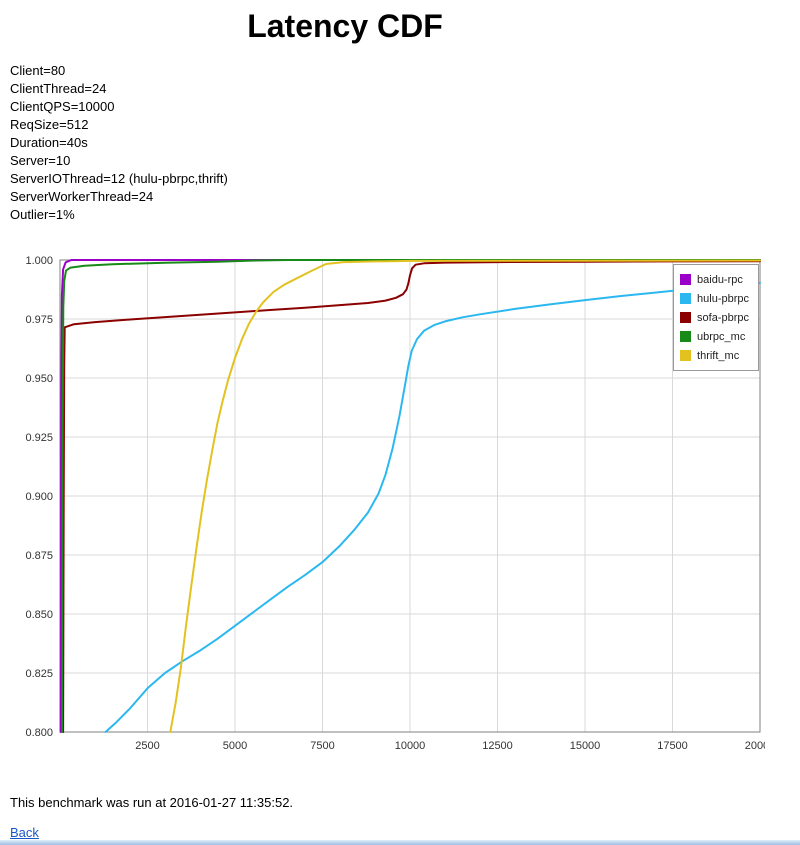  I want to click on x-axis-tick-label: 10000, so click(410, 745).